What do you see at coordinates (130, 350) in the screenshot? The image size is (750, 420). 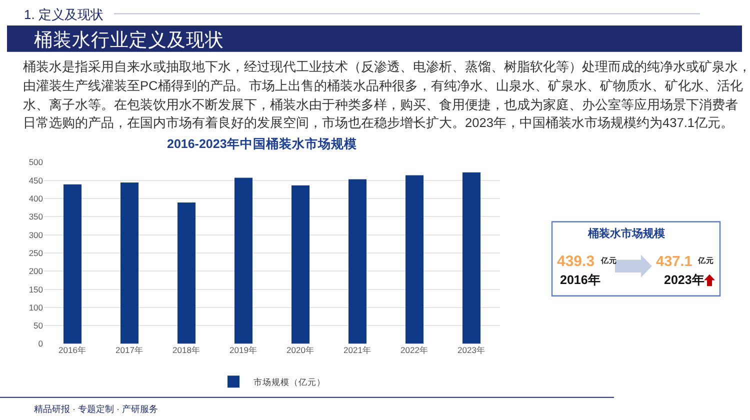 I see `x-tick-label: 2017年` at bounding box center [130, 350].